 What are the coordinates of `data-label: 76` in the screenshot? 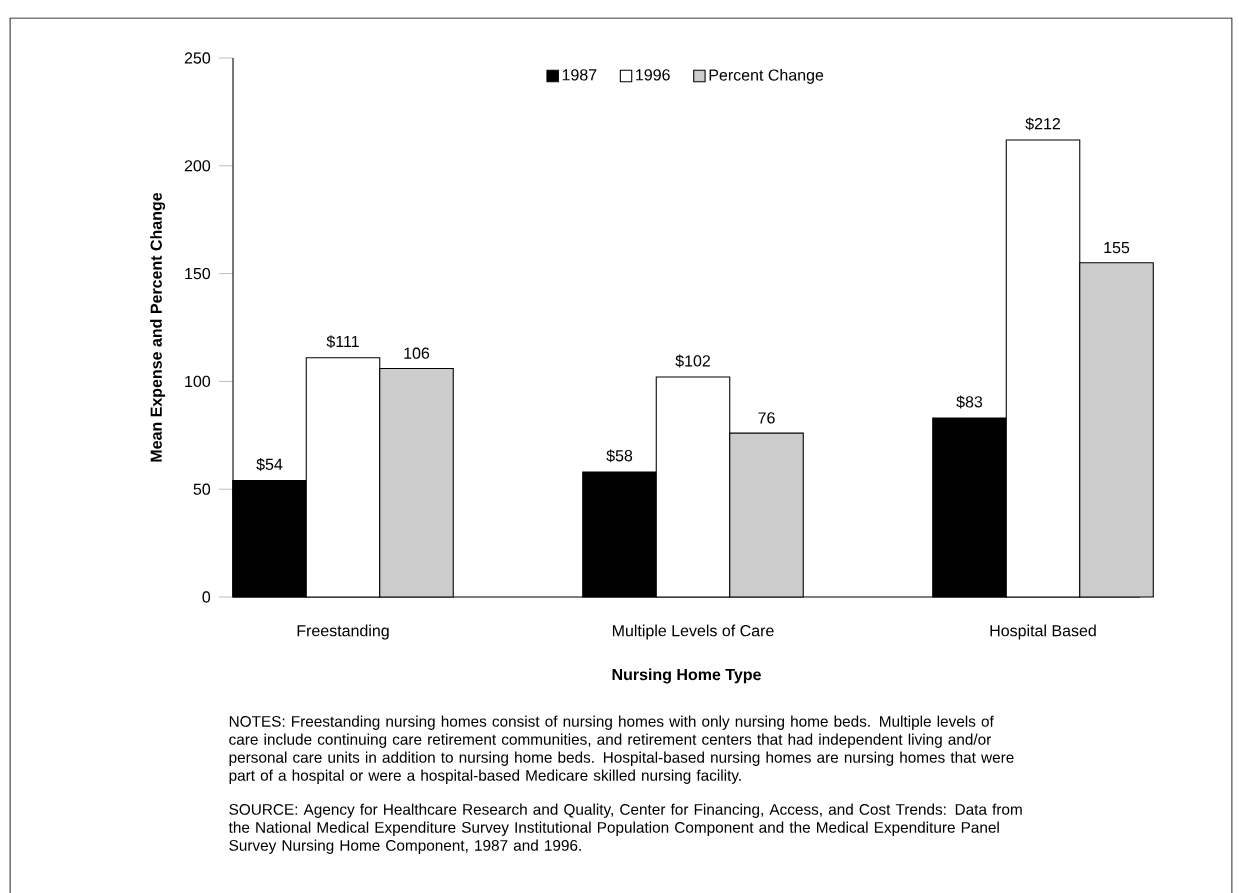 It's located at (766, 418).